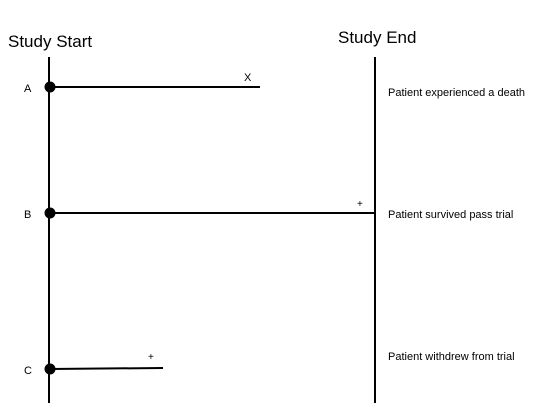 This screenshot has height=413, width=548. Describe the element at coordinates (450, 215) in the screenshot. I see `patient-b-description: Patient survived pass trial` at that location.